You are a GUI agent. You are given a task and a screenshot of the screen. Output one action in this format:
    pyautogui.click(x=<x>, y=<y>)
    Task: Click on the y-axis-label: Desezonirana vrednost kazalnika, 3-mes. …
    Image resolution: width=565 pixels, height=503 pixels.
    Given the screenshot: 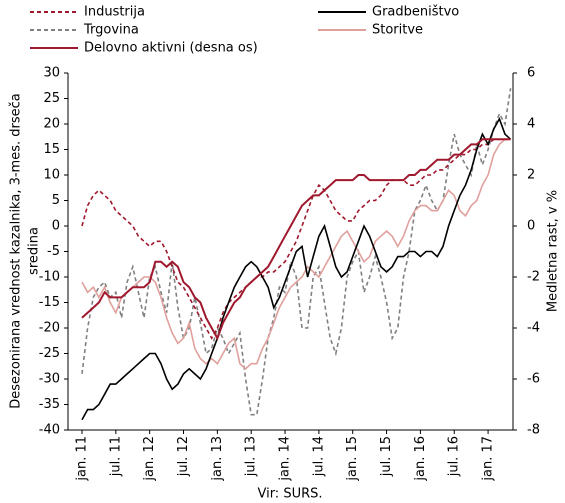 What is the action you would take?
    pyautogui.click(x=16, y=250)
    